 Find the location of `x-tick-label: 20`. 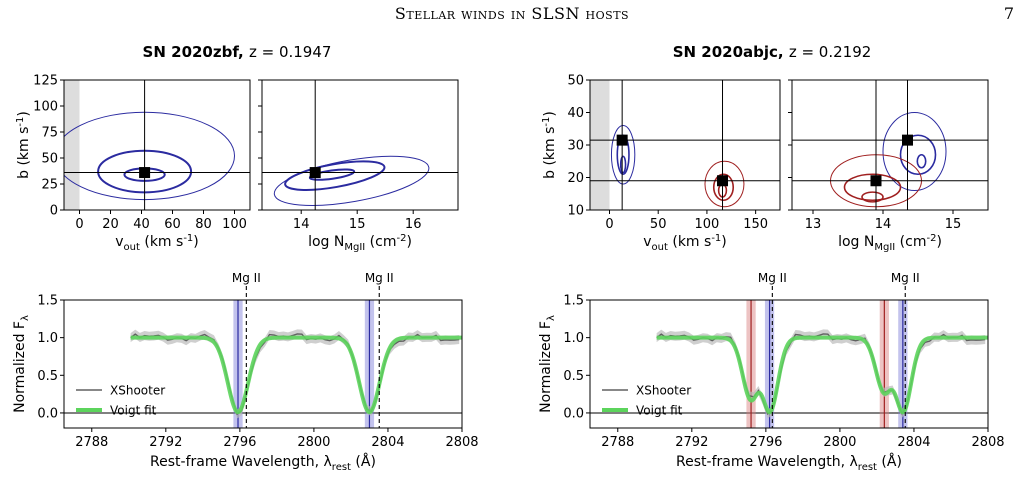

x-tick-label: 20 is located at coordinates (110, 224).